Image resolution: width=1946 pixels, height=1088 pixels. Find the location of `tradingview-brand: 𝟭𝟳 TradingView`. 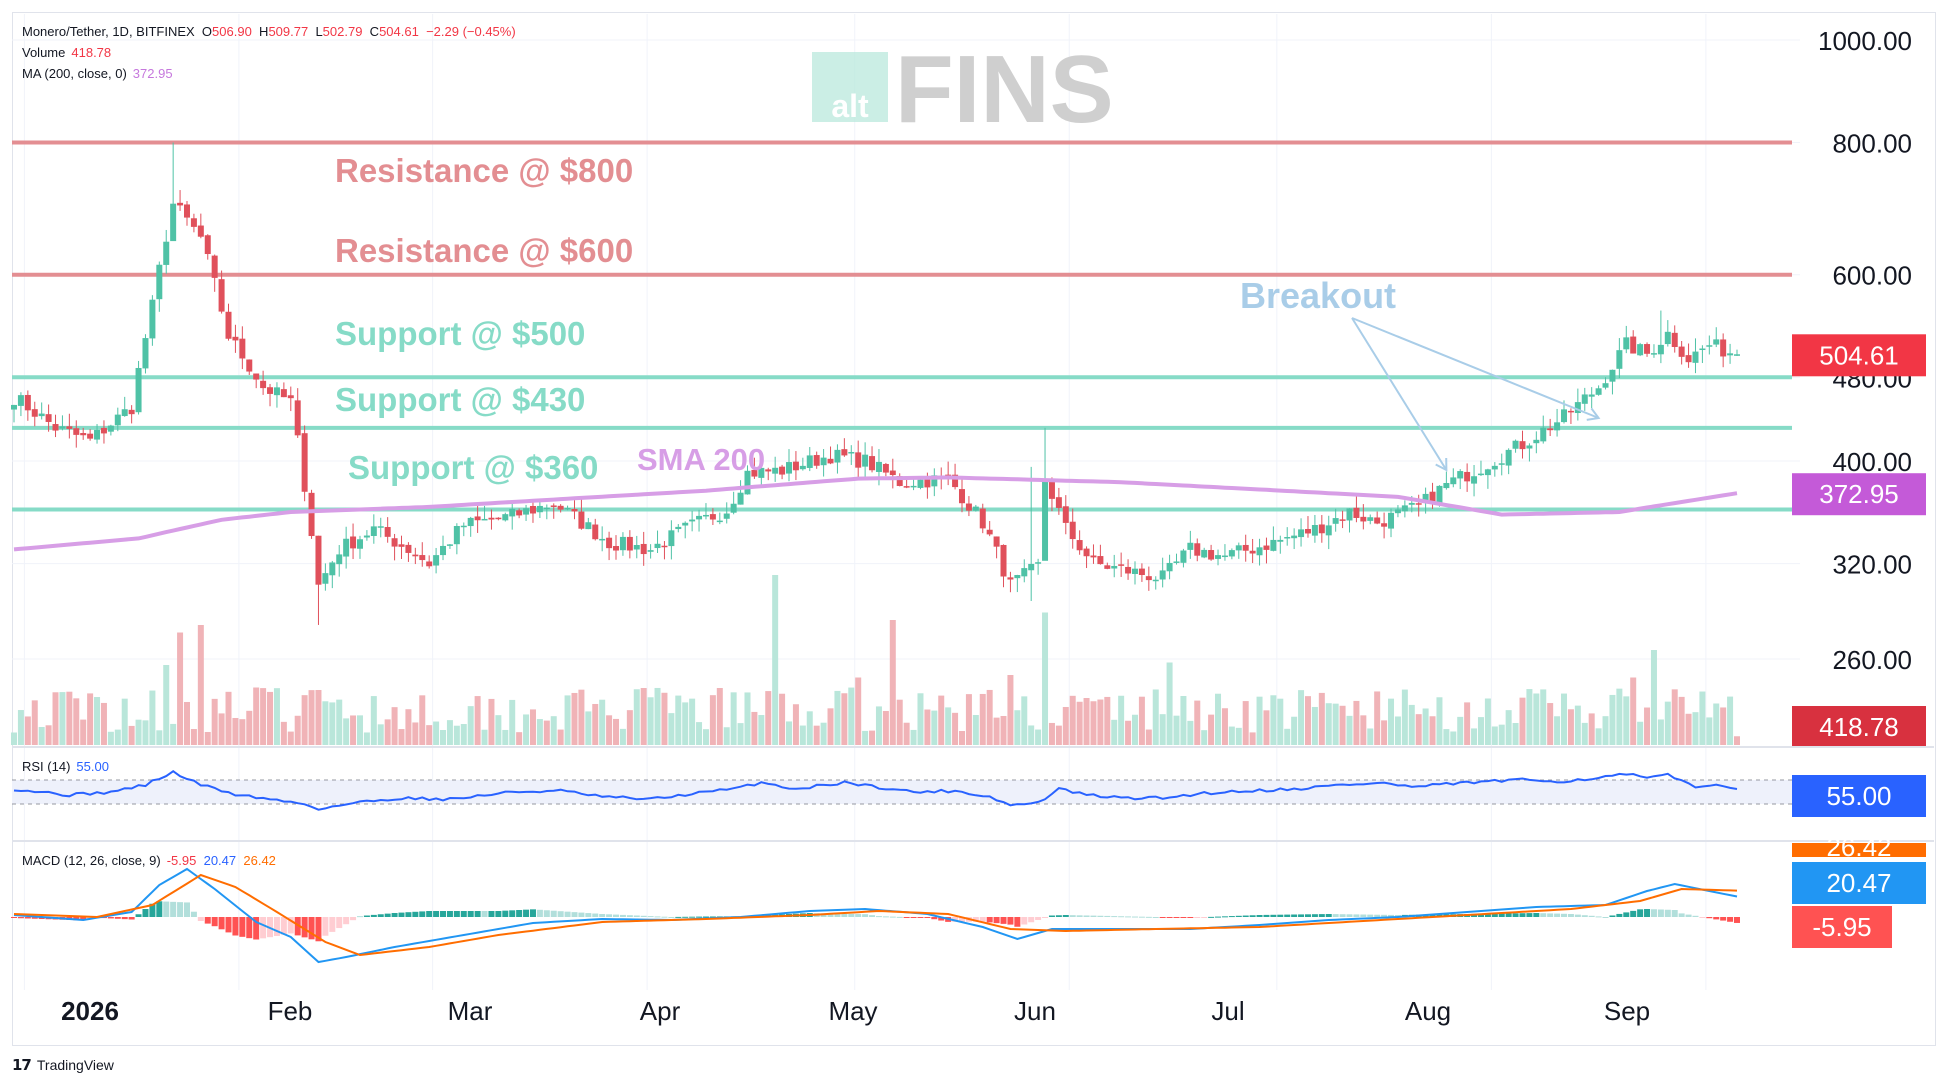

tradingview-brand: 𝟭𝟳 TradingView is located at coordinates (63, 1065).